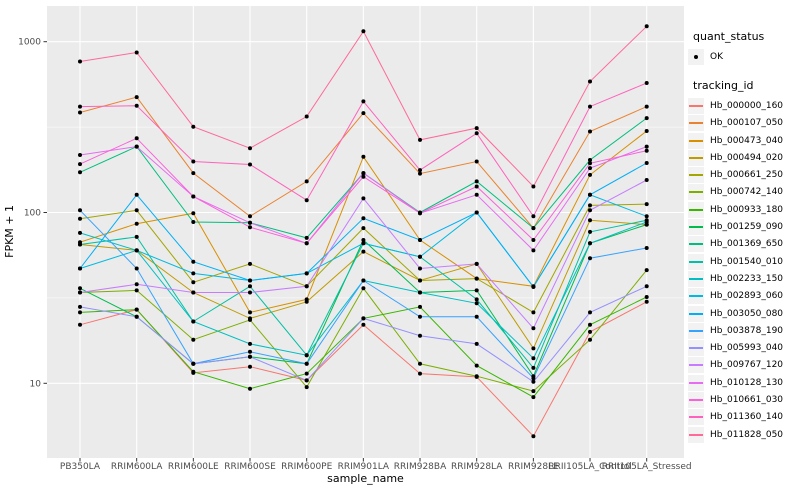  What do you see at coordinates (743, 261) in the screenshot?
I see `legend-item-Hb_001540_010: Hb_001540_010` at bounding box center [743, 261].